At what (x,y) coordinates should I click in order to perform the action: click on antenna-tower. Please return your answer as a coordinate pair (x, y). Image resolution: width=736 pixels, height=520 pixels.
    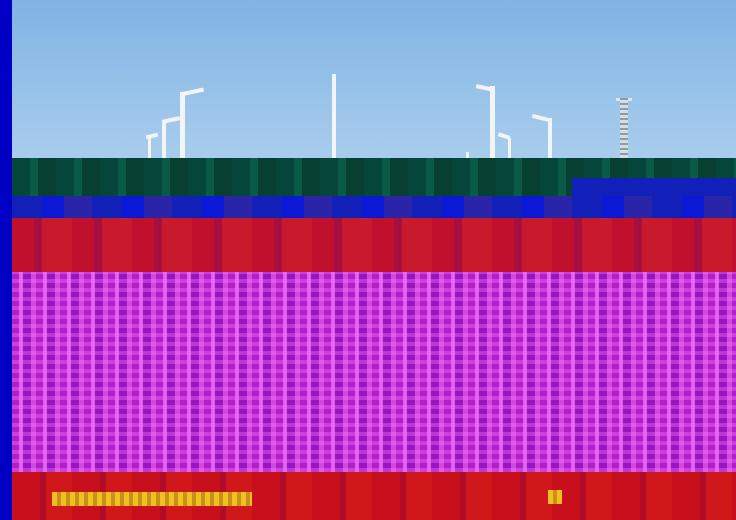
    Looking at the image, I should click on (624, 128).